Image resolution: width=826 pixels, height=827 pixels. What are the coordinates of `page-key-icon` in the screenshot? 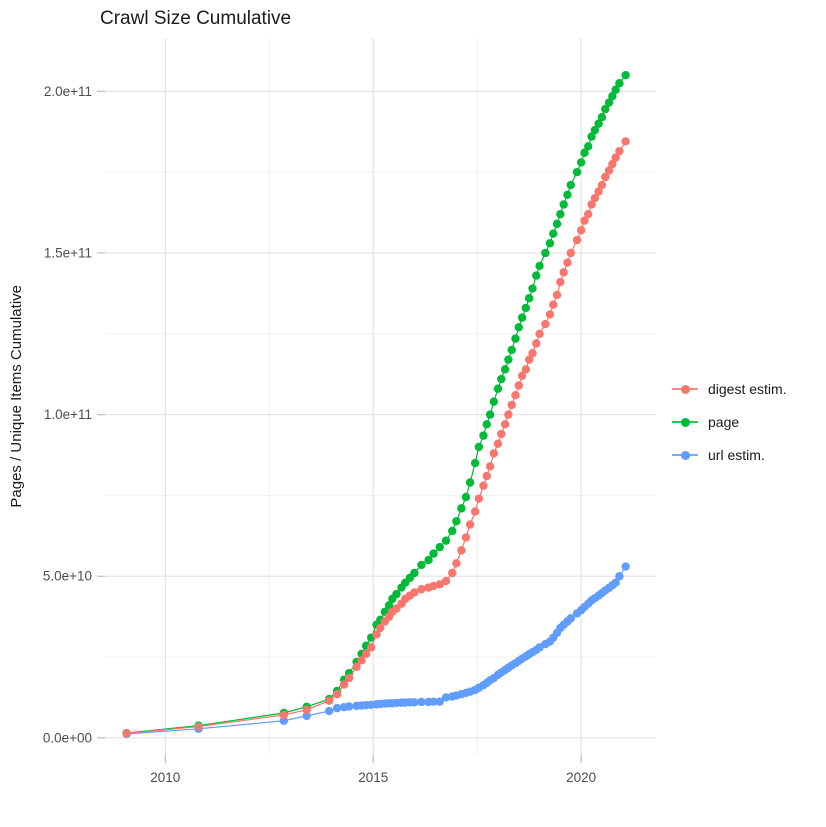 It's located at (685, 422).